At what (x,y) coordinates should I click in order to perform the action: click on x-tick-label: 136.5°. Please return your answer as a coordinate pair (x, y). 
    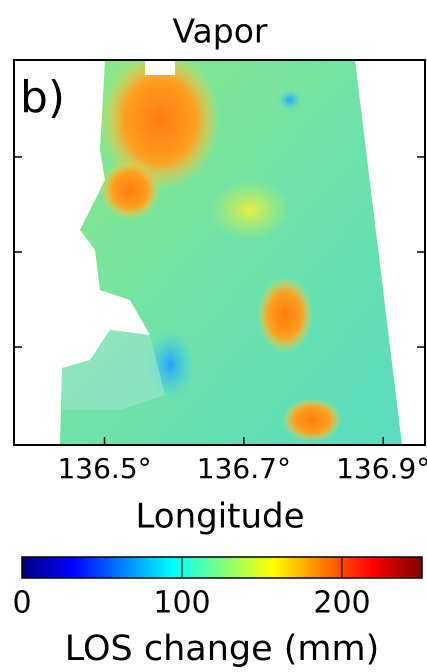
    Looking at the image, I should click on (104, 468).